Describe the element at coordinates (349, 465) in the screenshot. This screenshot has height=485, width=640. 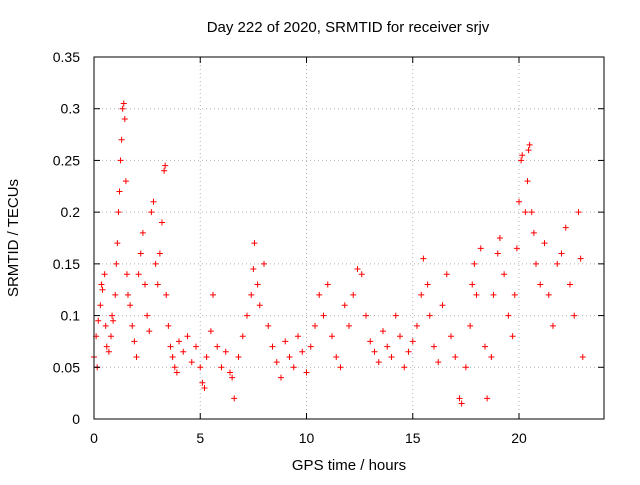
I see `x-axis-title: GPS time / hours` at that location.